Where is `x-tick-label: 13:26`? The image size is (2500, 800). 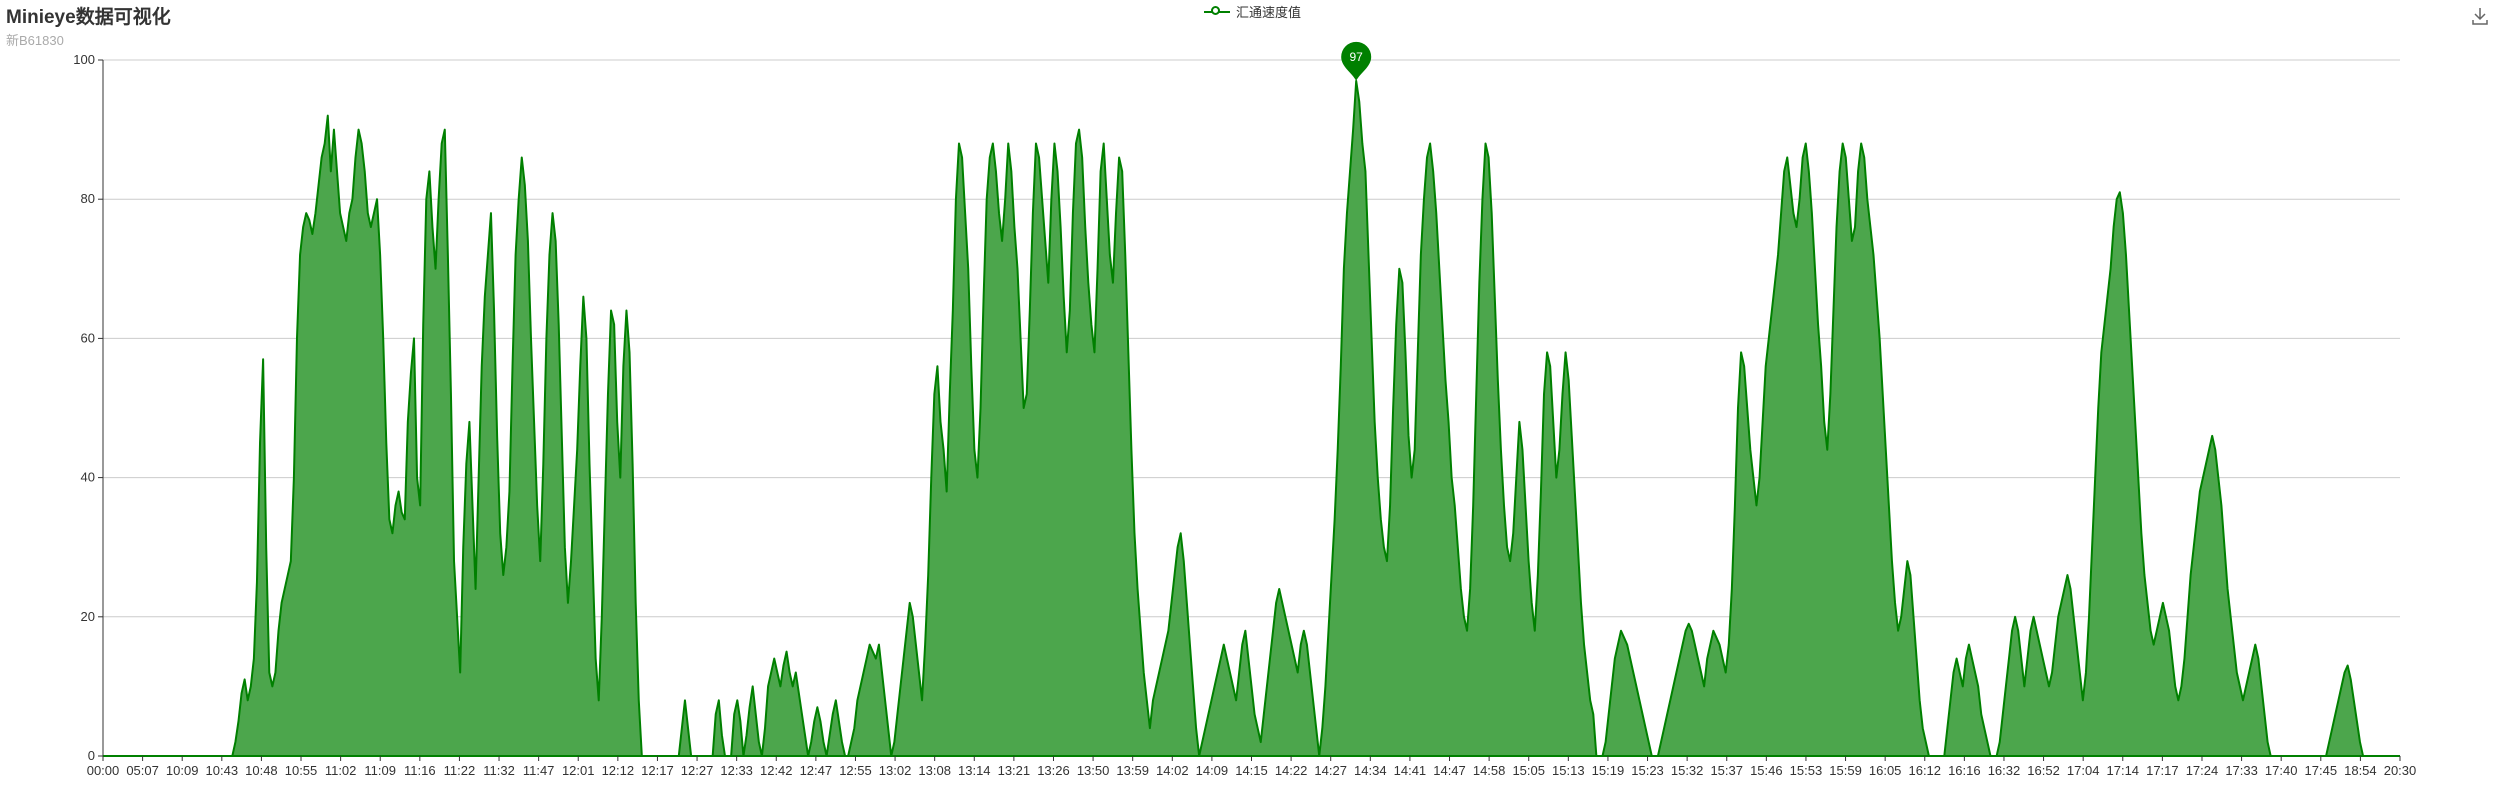 x-tick-label: 13:26 is located at coordinates (1053, 770).